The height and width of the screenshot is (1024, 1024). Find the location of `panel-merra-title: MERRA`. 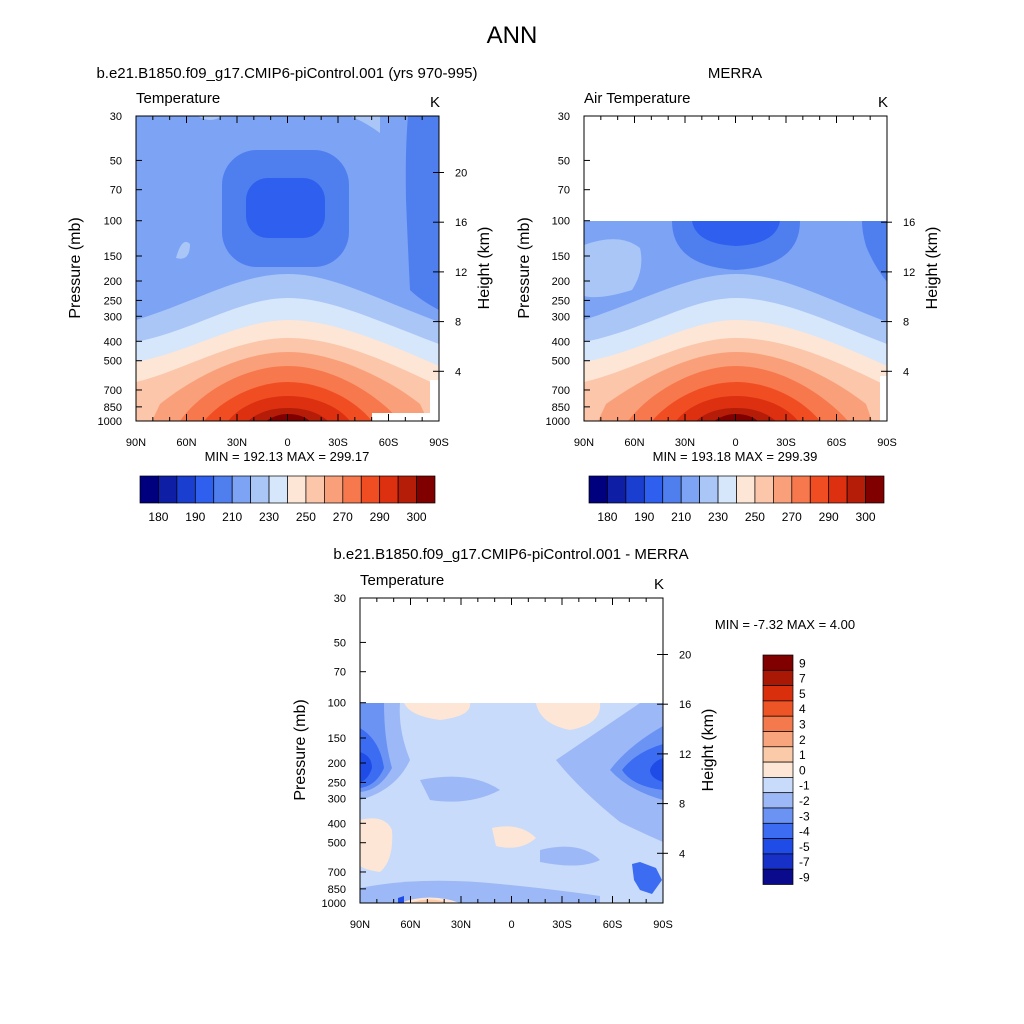

panel-merra-title: MERRA is located at coordinates (735, 73).